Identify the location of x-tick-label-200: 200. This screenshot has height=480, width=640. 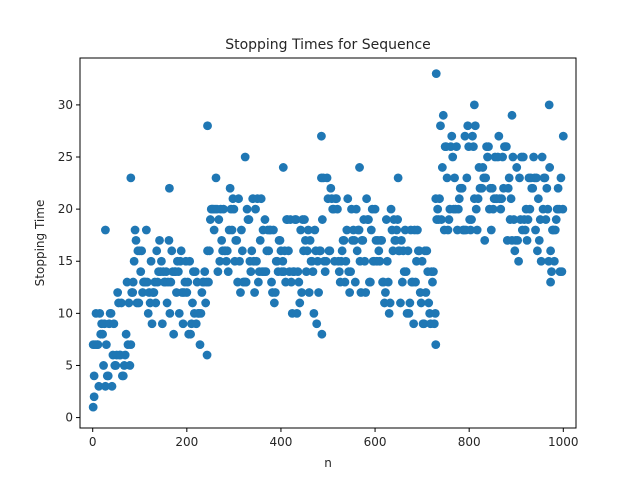
(186, 442).